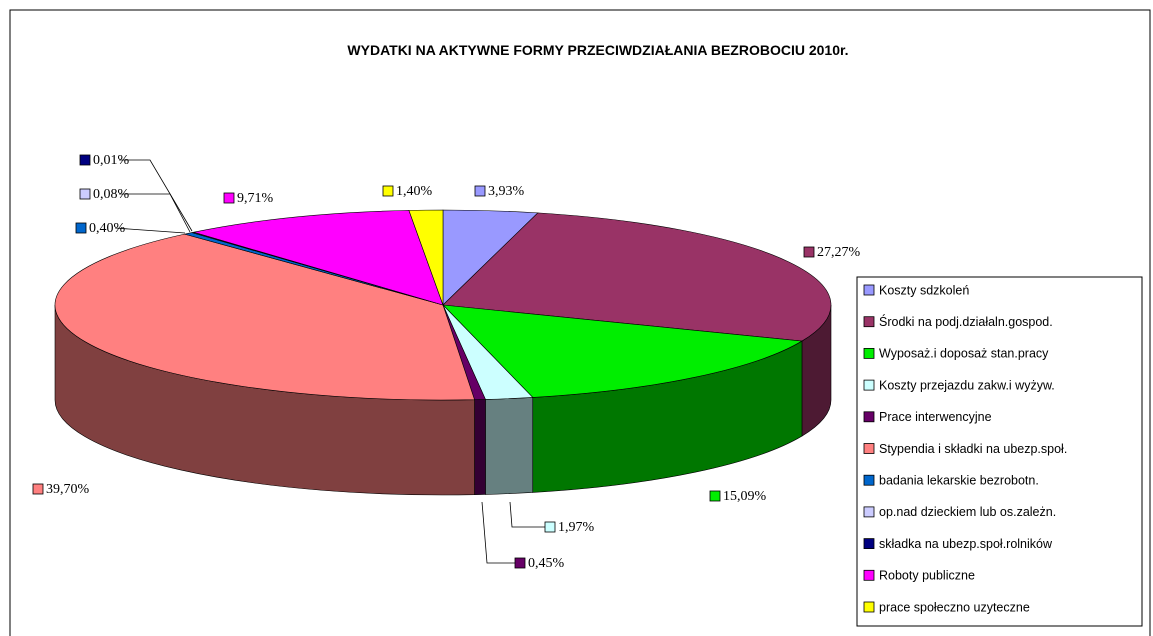 This screenshot has width=1153, height=636. I want to click on data-label: 0,45%, so click(546, 563).